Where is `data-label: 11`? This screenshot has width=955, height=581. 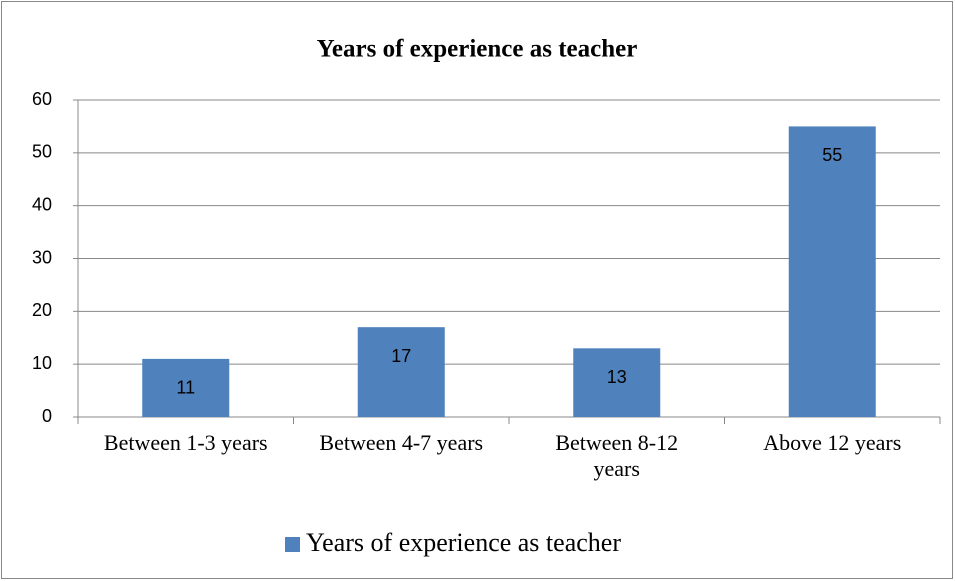 data-label: 11 is located at coordinates (185, 388).